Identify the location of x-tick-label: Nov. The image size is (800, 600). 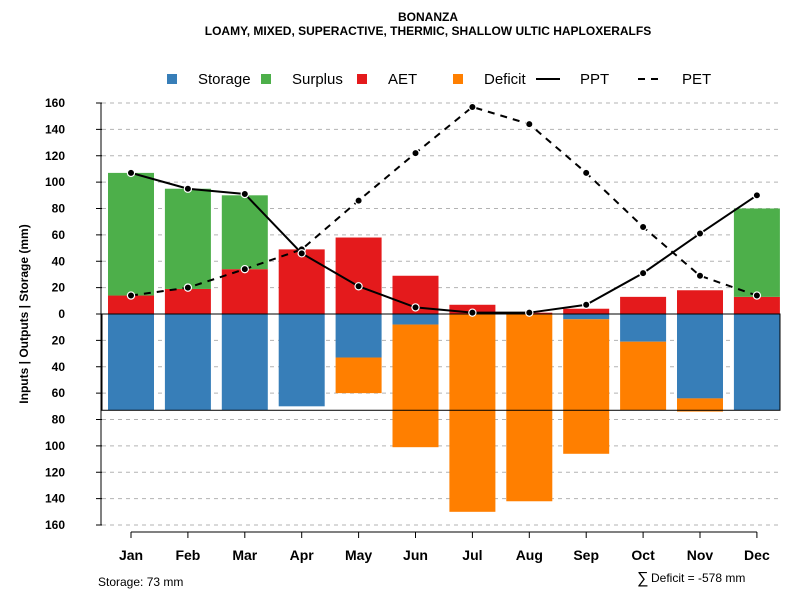
(700, 555).